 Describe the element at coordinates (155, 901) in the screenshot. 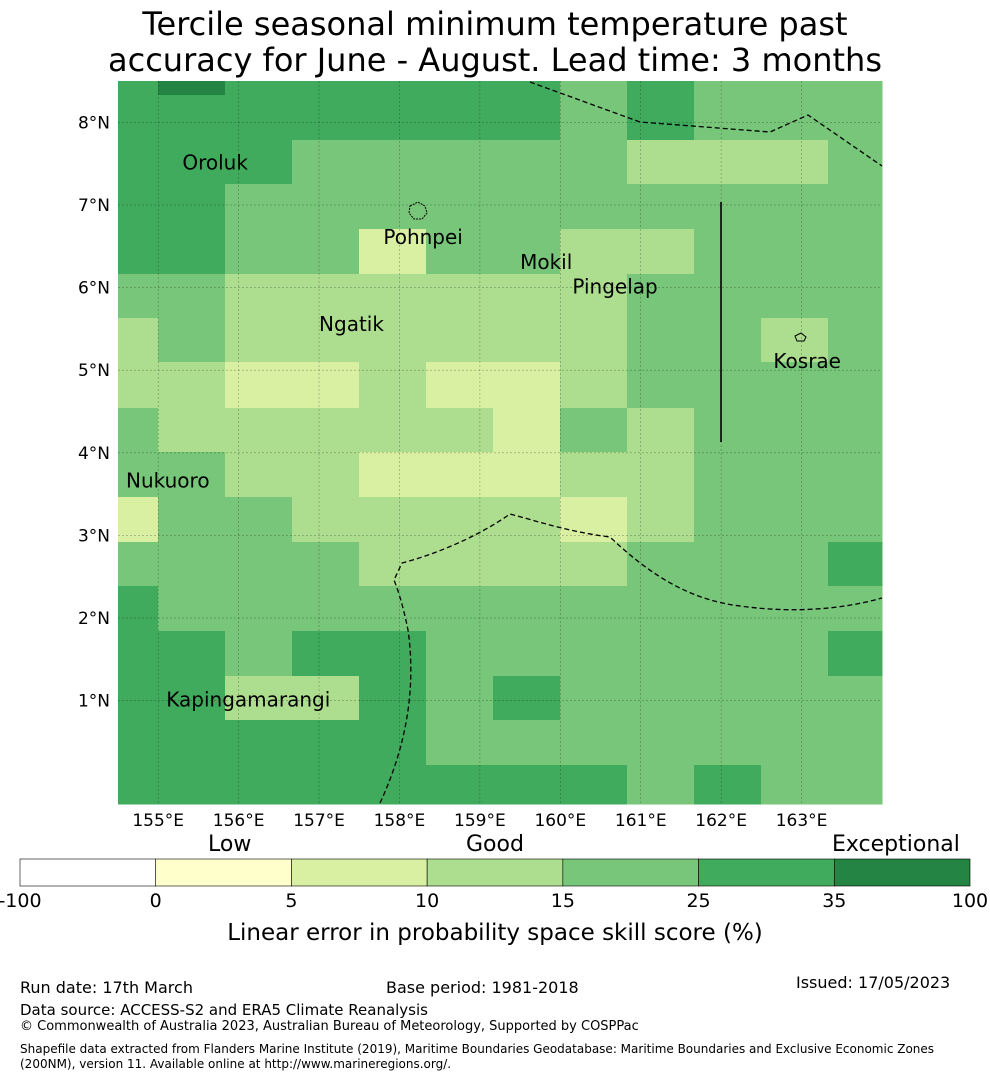

I see `colorbar-tick-label: 0` at that location.